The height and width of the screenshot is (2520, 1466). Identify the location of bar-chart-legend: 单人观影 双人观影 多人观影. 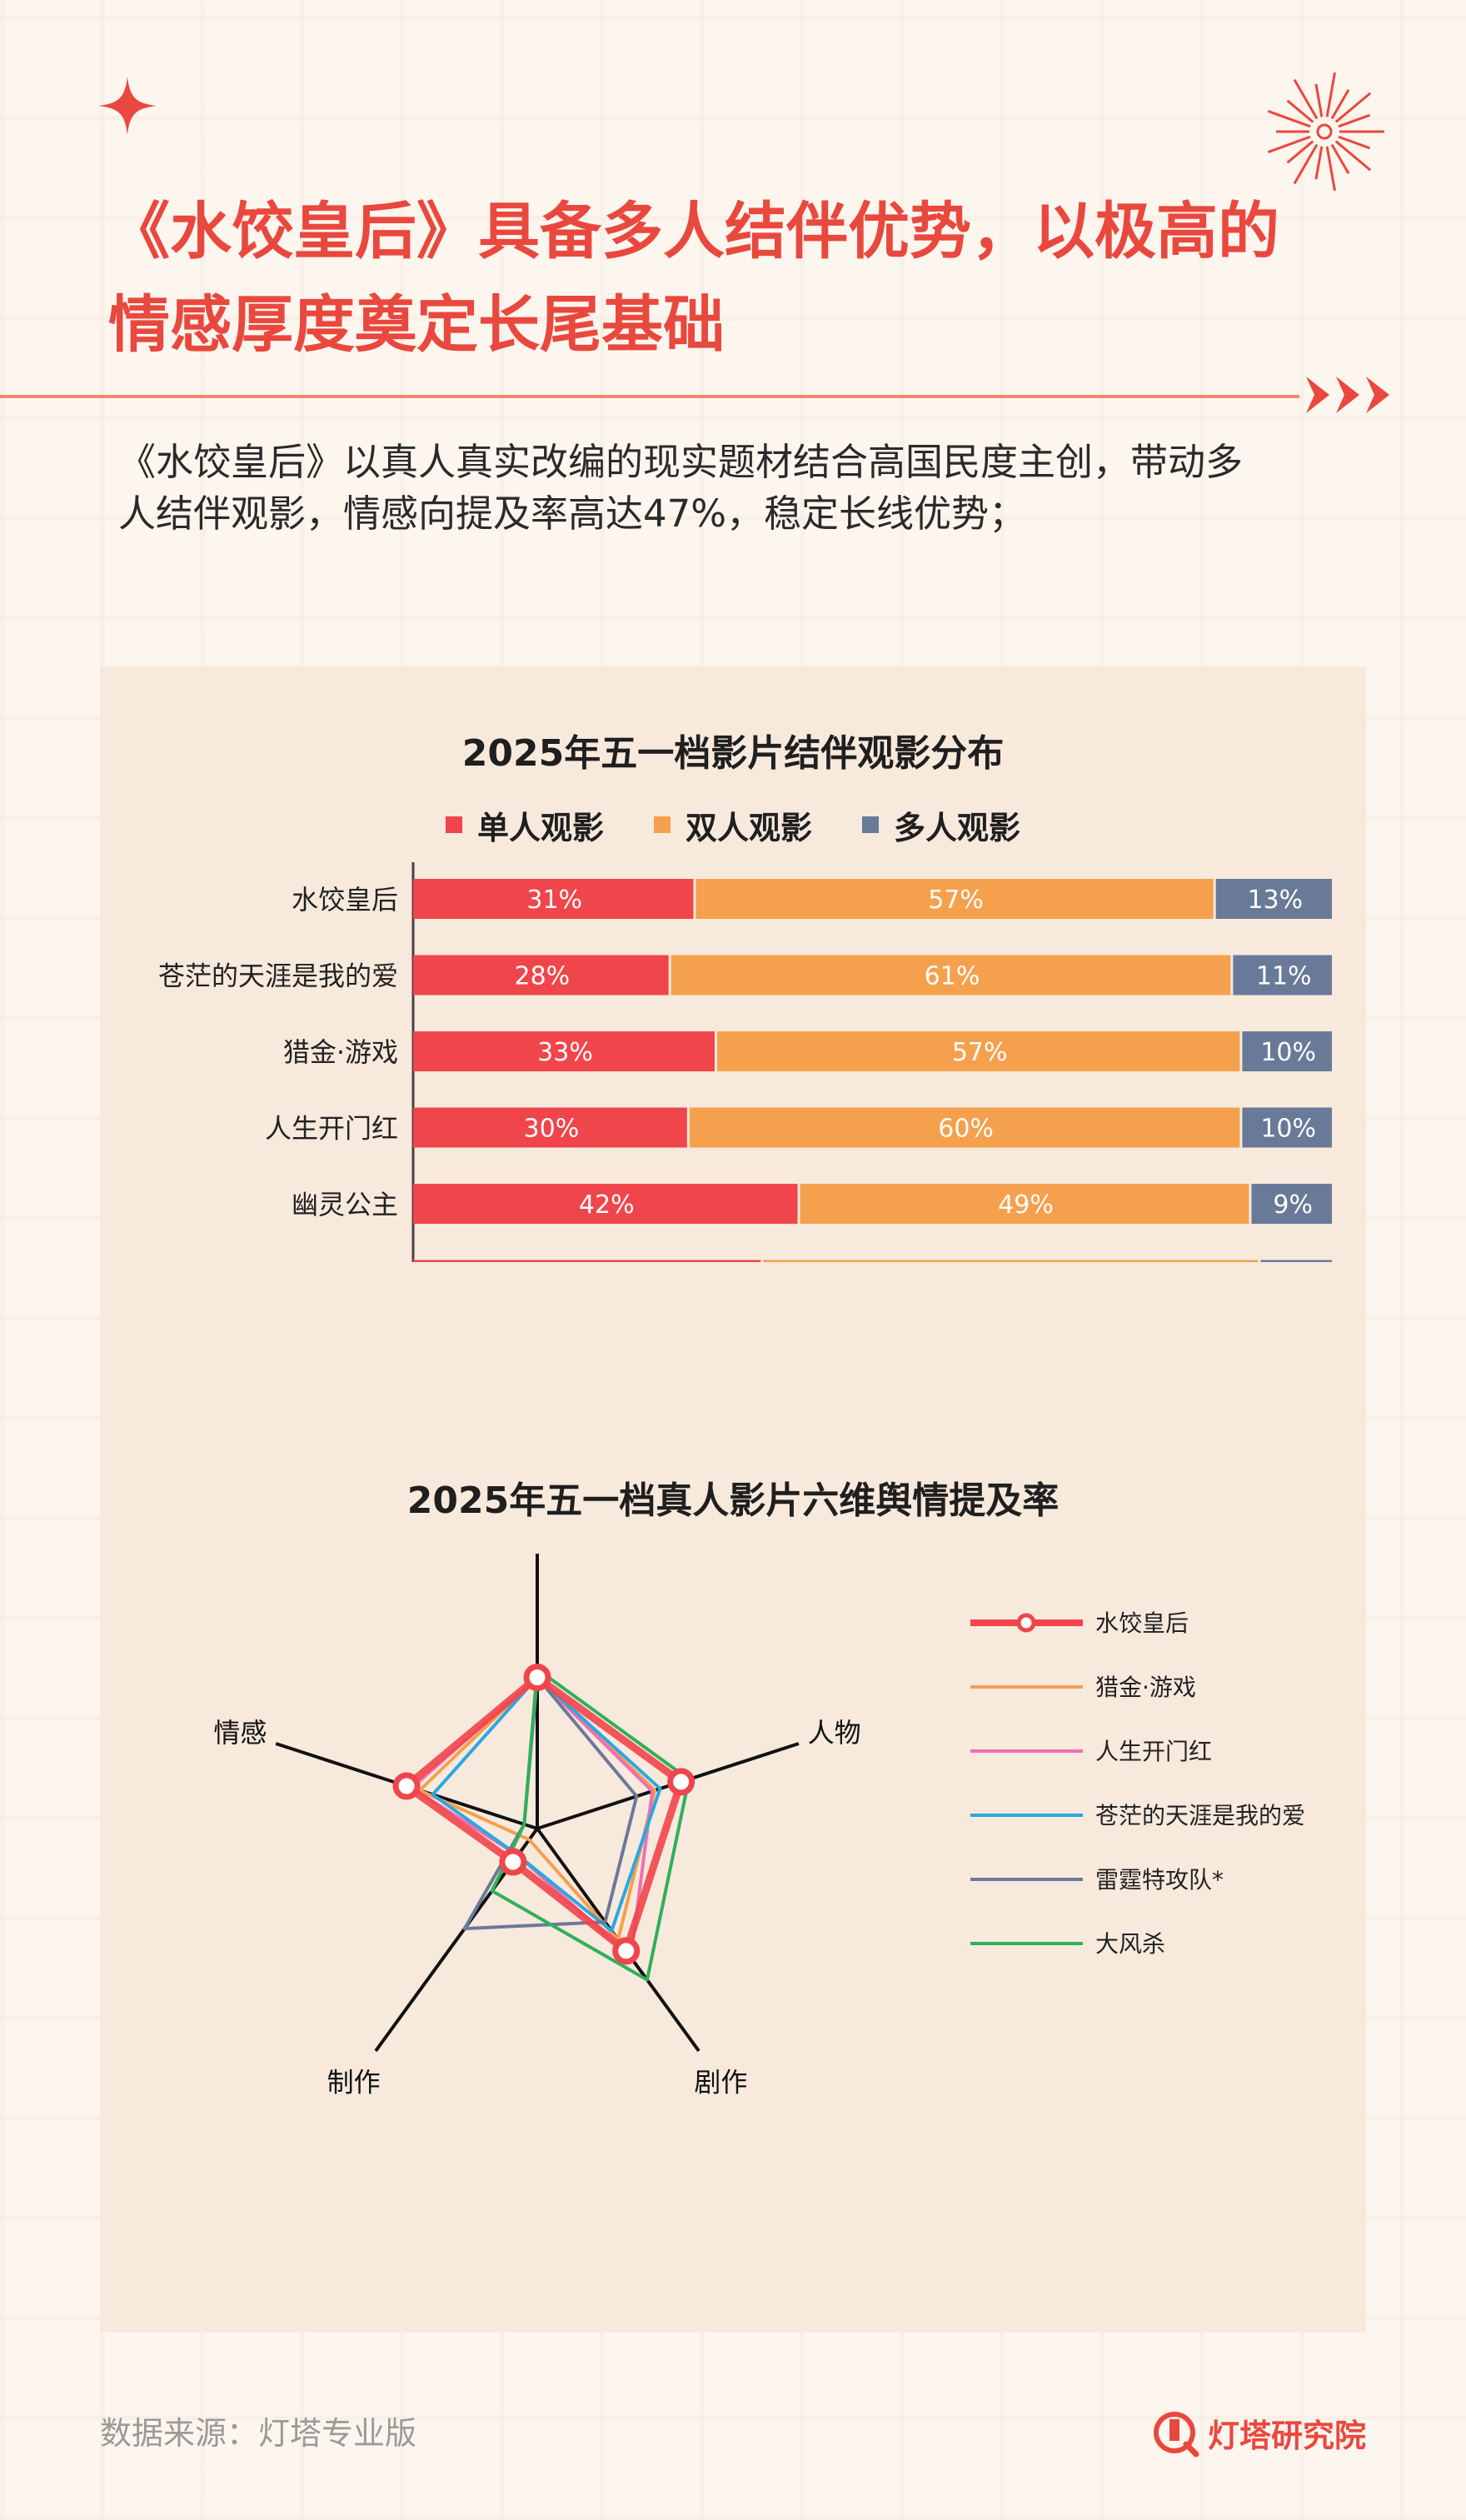
(733, 825).